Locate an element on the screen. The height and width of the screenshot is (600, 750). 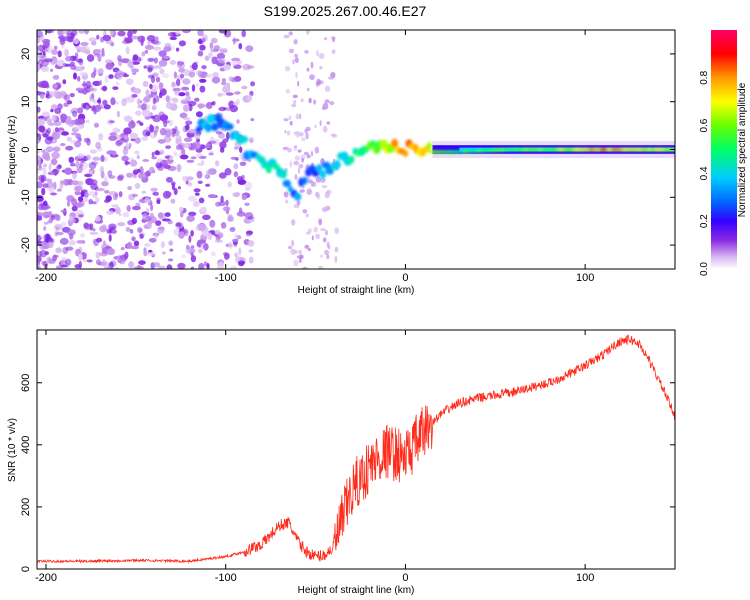
colorbar-label: Normalized spectral amplitude is located at coordinates (742, 149).